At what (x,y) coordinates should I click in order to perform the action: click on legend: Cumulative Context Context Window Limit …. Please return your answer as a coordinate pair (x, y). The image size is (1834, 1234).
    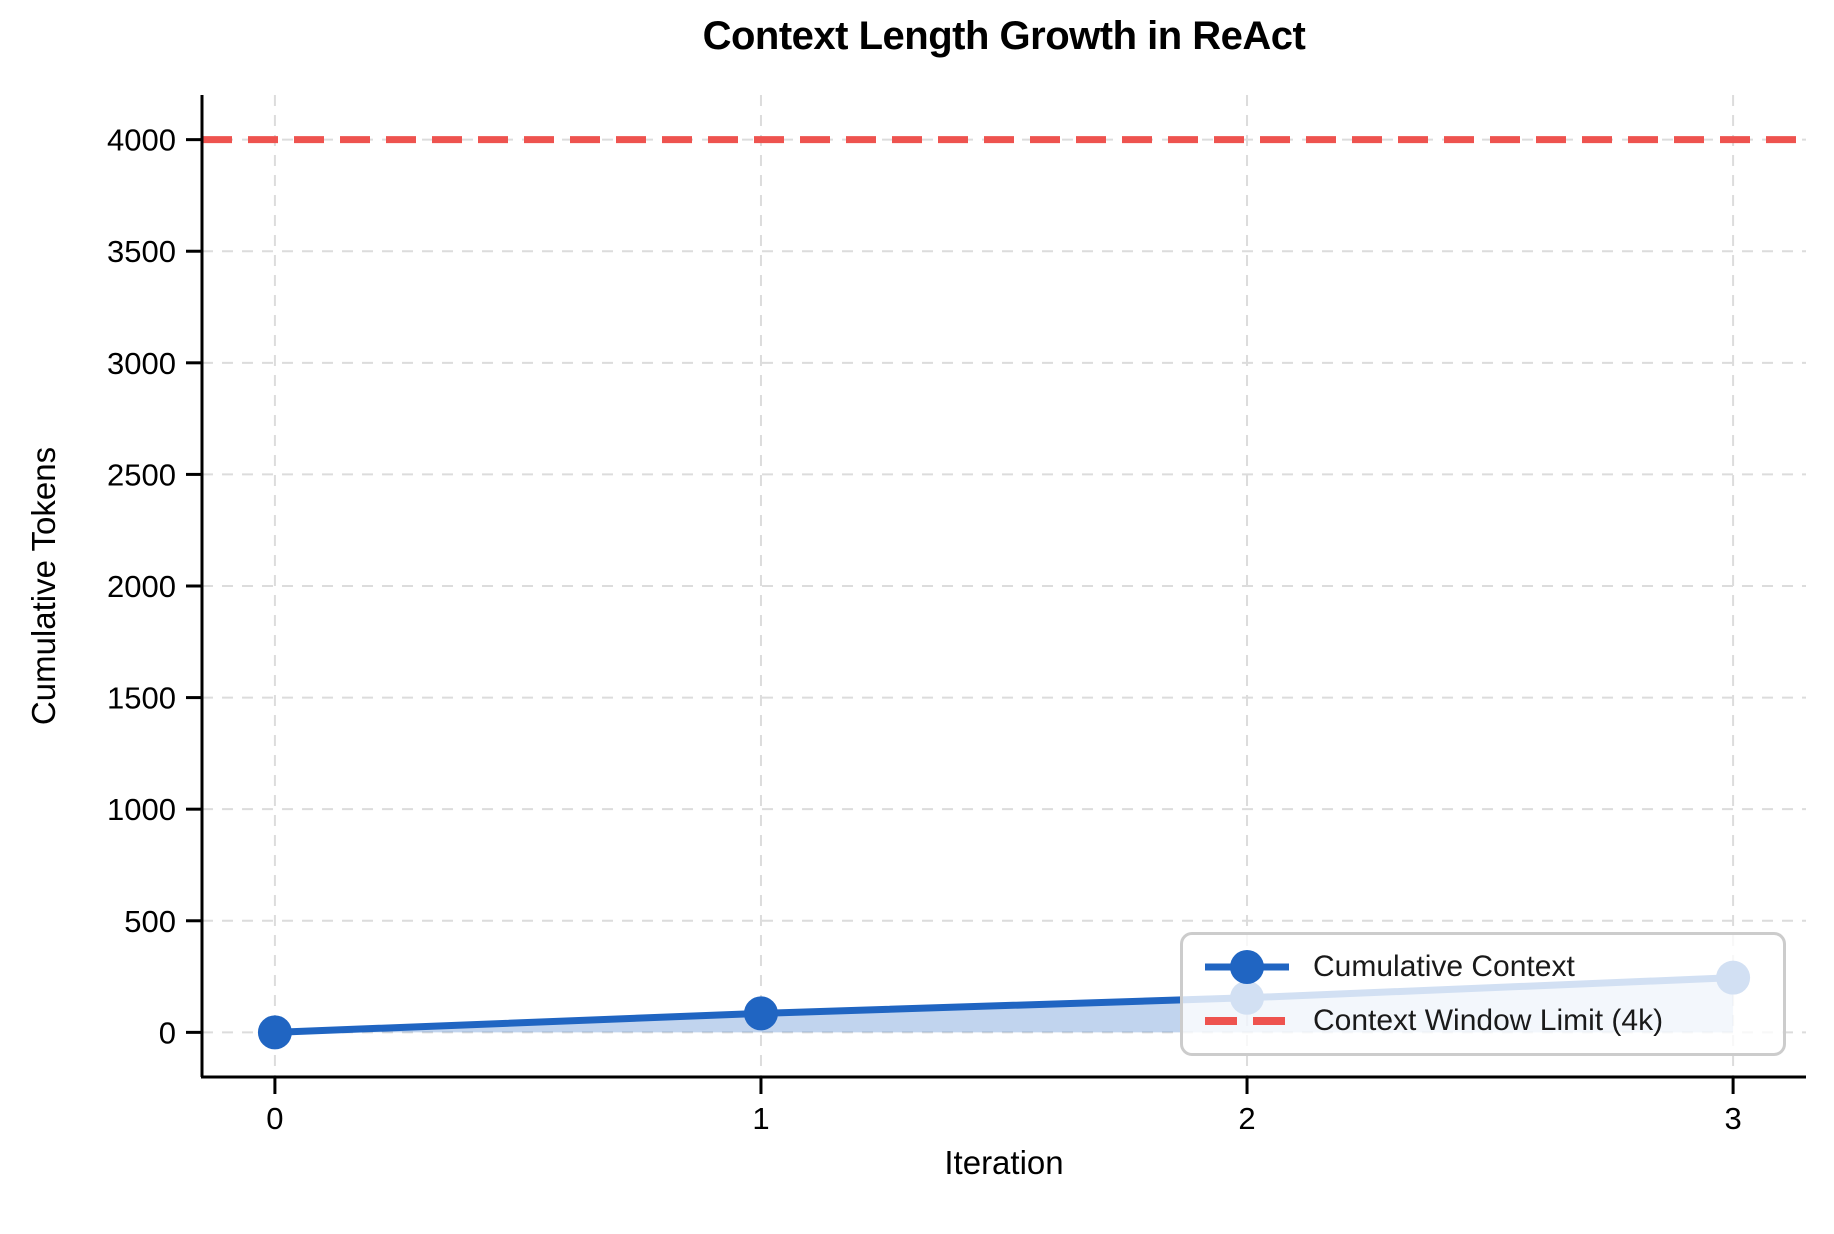
    Looking at the image, I should click on (1483, 994).